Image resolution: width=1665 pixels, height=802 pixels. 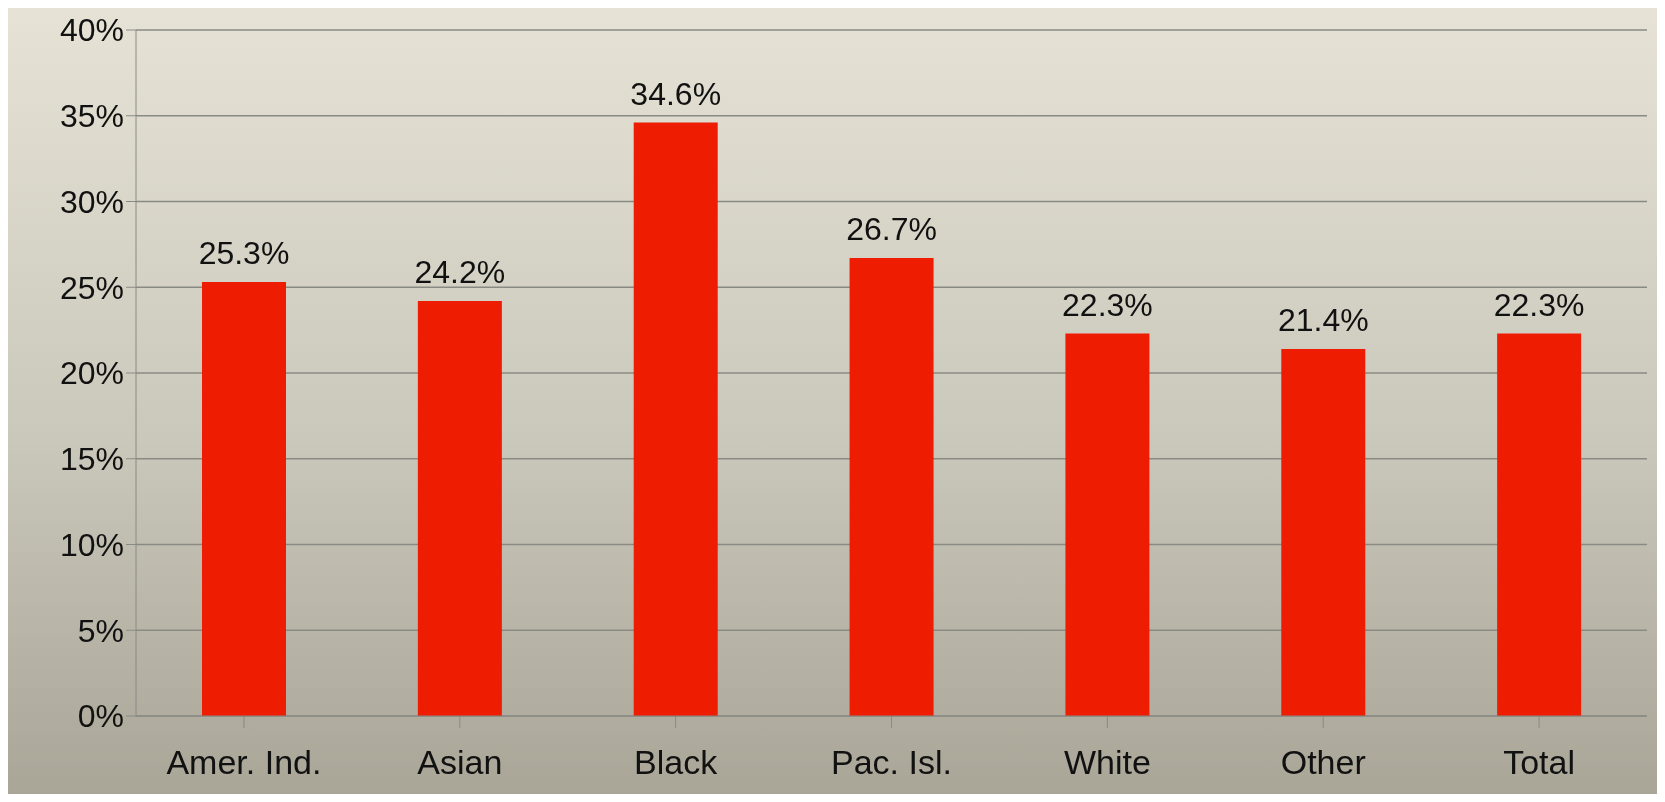 I want to click on y-tick-label: 30%, so click(x=91, y=201).